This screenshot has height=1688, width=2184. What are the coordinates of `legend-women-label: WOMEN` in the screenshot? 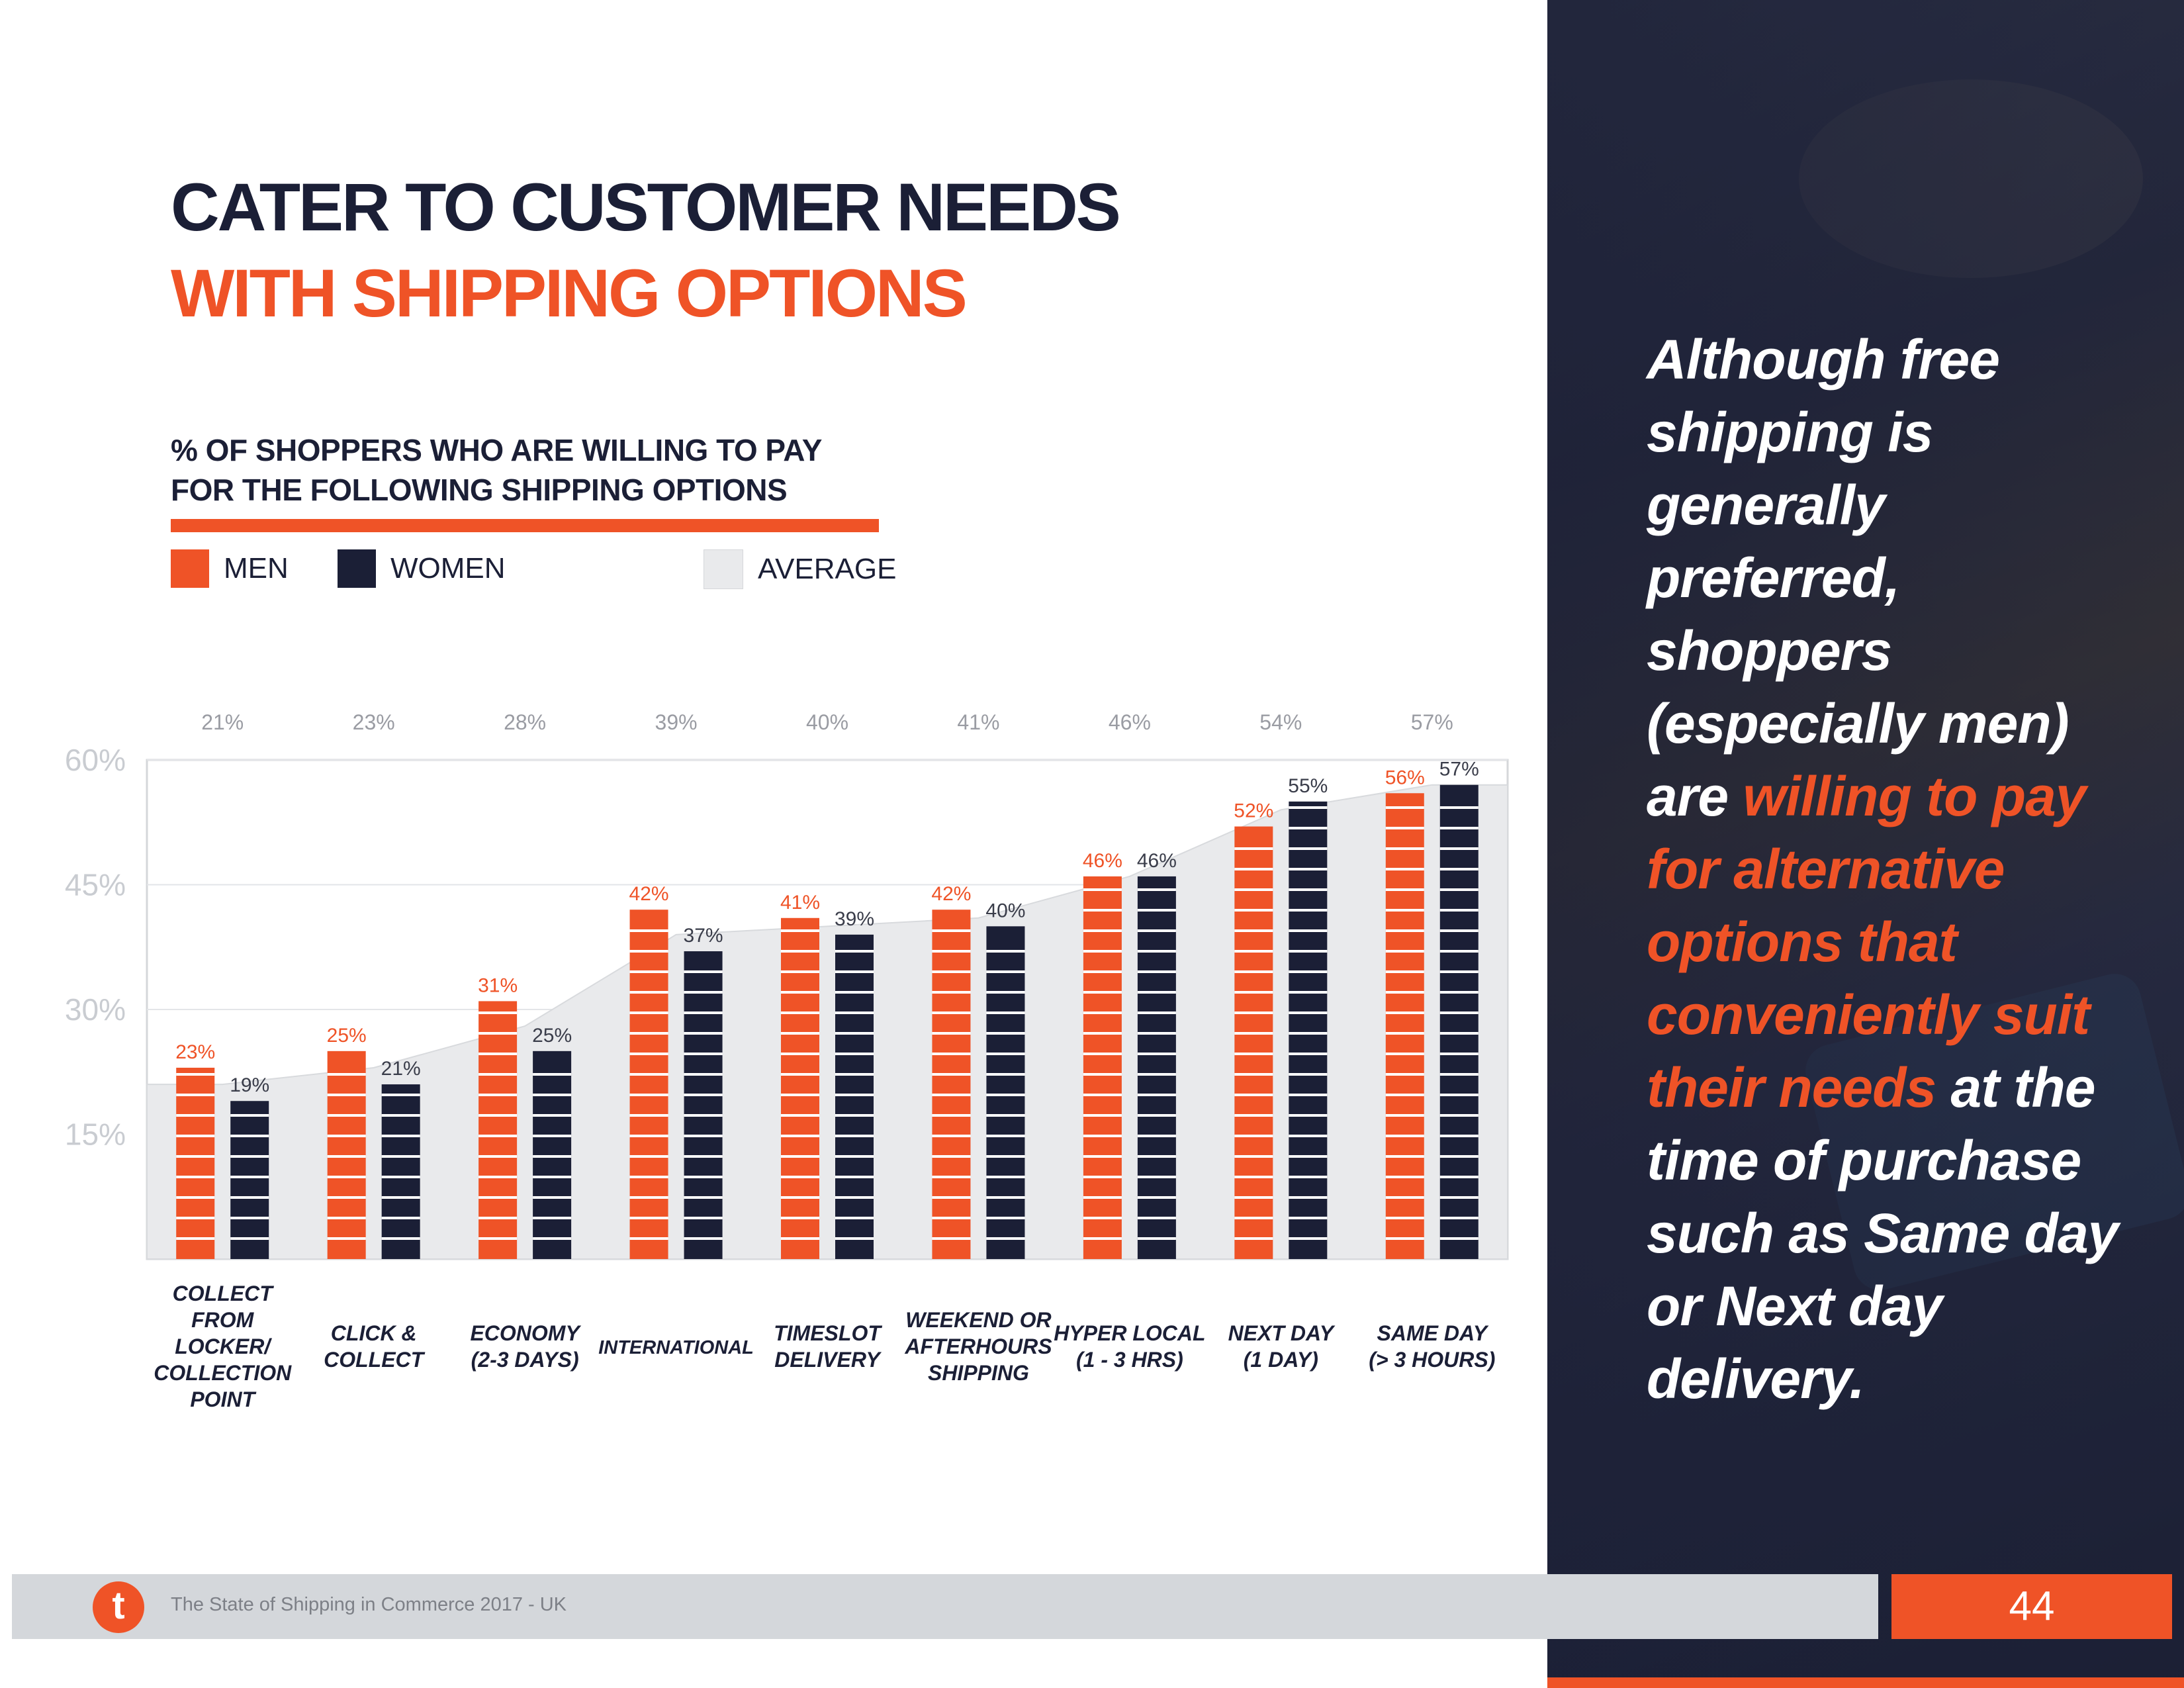 It's located at (448, 568).